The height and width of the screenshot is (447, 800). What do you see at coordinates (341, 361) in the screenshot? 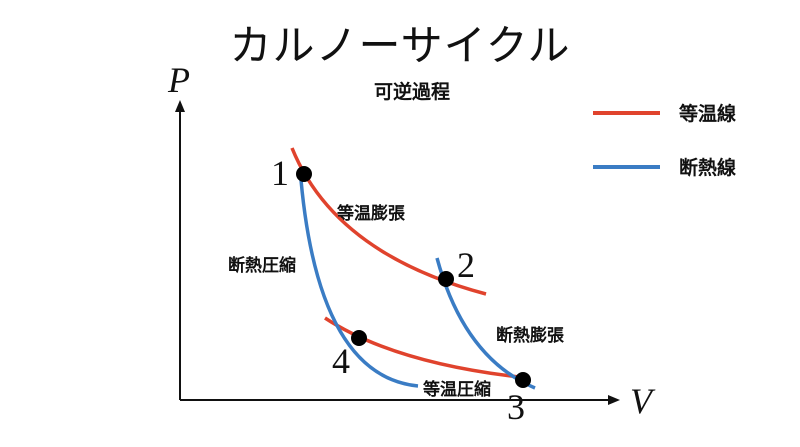
I see `state-label-4: 4` at bounding box center [341, 361].